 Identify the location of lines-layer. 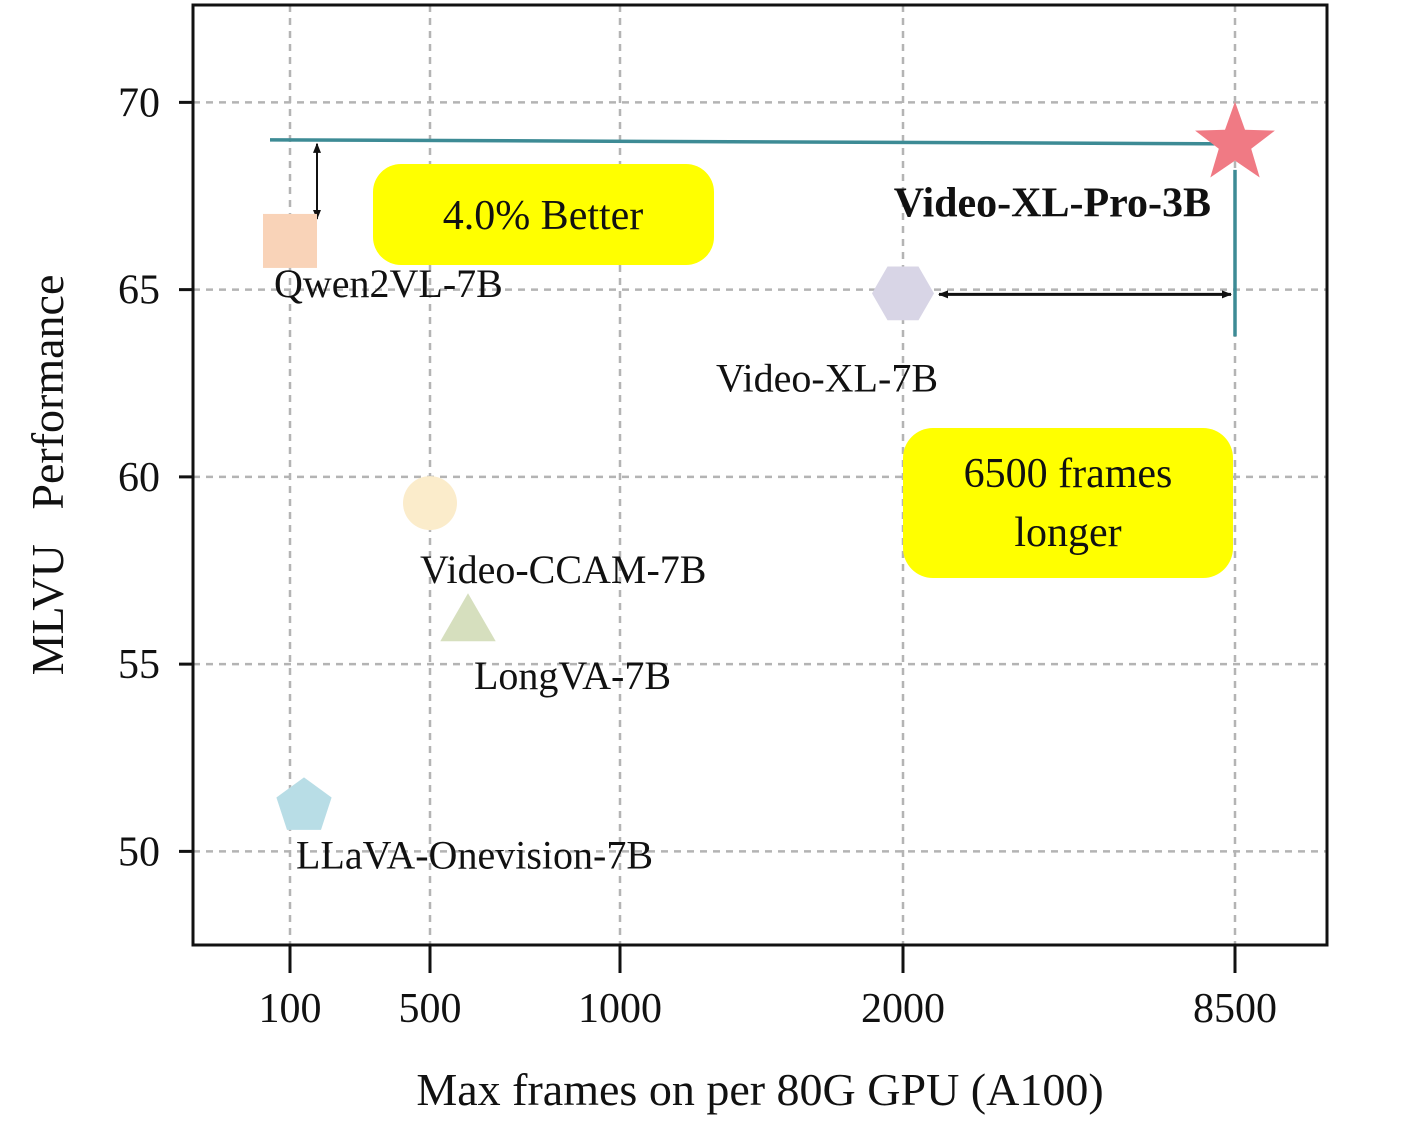
(753, 237).